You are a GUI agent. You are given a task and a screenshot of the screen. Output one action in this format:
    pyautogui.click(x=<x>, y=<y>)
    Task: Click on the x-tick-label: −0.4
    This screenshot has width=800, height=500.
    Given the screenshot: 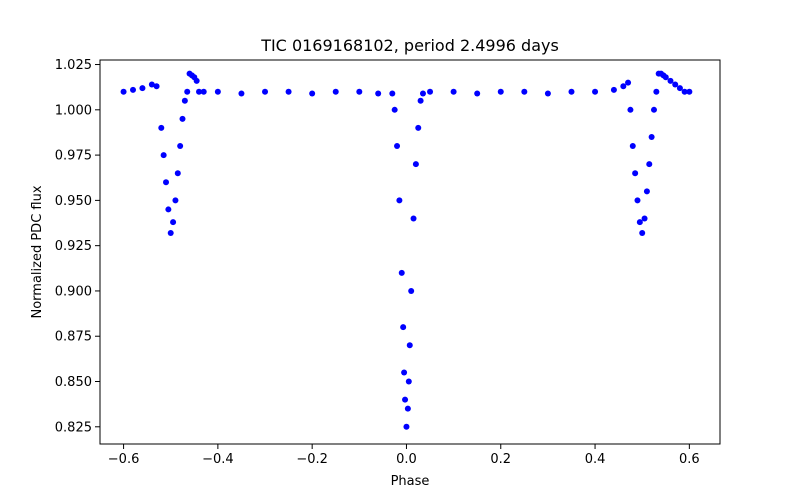 What is the action you would take?
    pyautogui.click(x=218, y=459)
    